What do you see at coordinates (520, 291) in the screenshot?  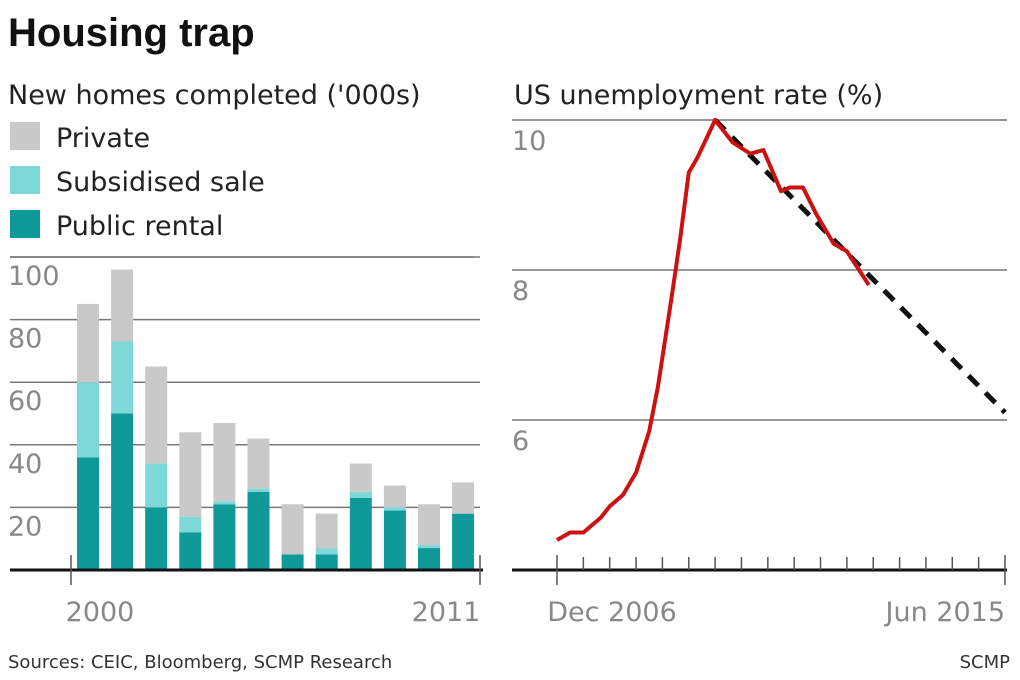 I see `y-tick-label: 8` at bounding box center [520, 291].